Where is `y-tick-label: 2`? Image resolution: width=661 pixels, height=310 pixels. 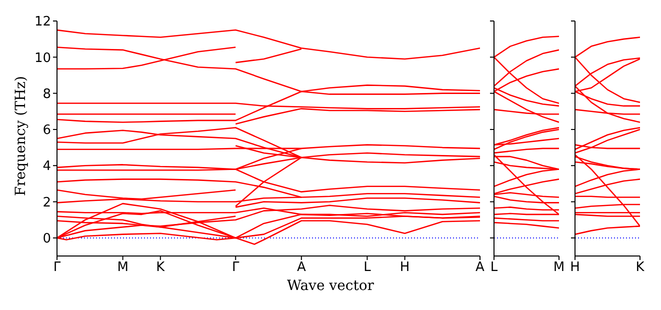
y-tick-label: 2 is located at coordinates (46, 202).